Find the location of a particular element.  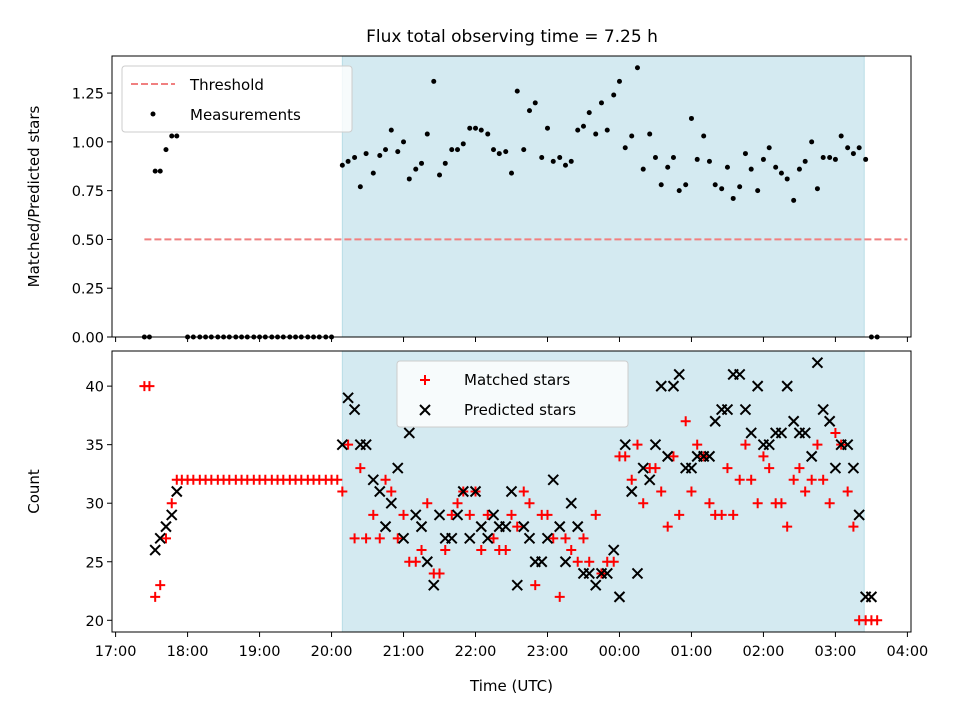

x-axis-label: Time (UTC) is located at coordinates (511, 686).